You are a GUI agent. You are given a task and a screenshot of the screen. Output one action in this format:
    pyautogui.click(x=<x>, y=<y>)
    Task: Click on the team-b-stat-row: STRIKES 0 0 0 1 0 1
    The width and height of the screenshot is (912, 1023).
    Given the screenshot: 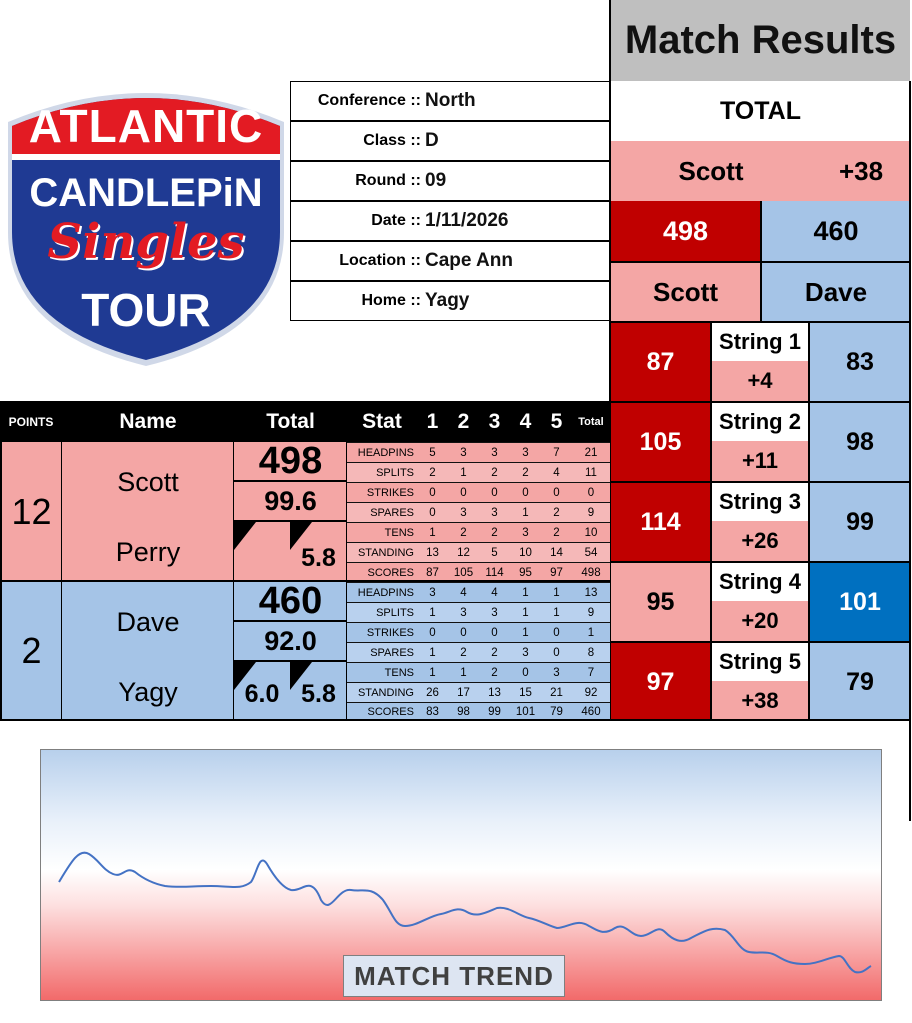 What is the action you would take?
    pyautogui.click(x=478, y=632)
    